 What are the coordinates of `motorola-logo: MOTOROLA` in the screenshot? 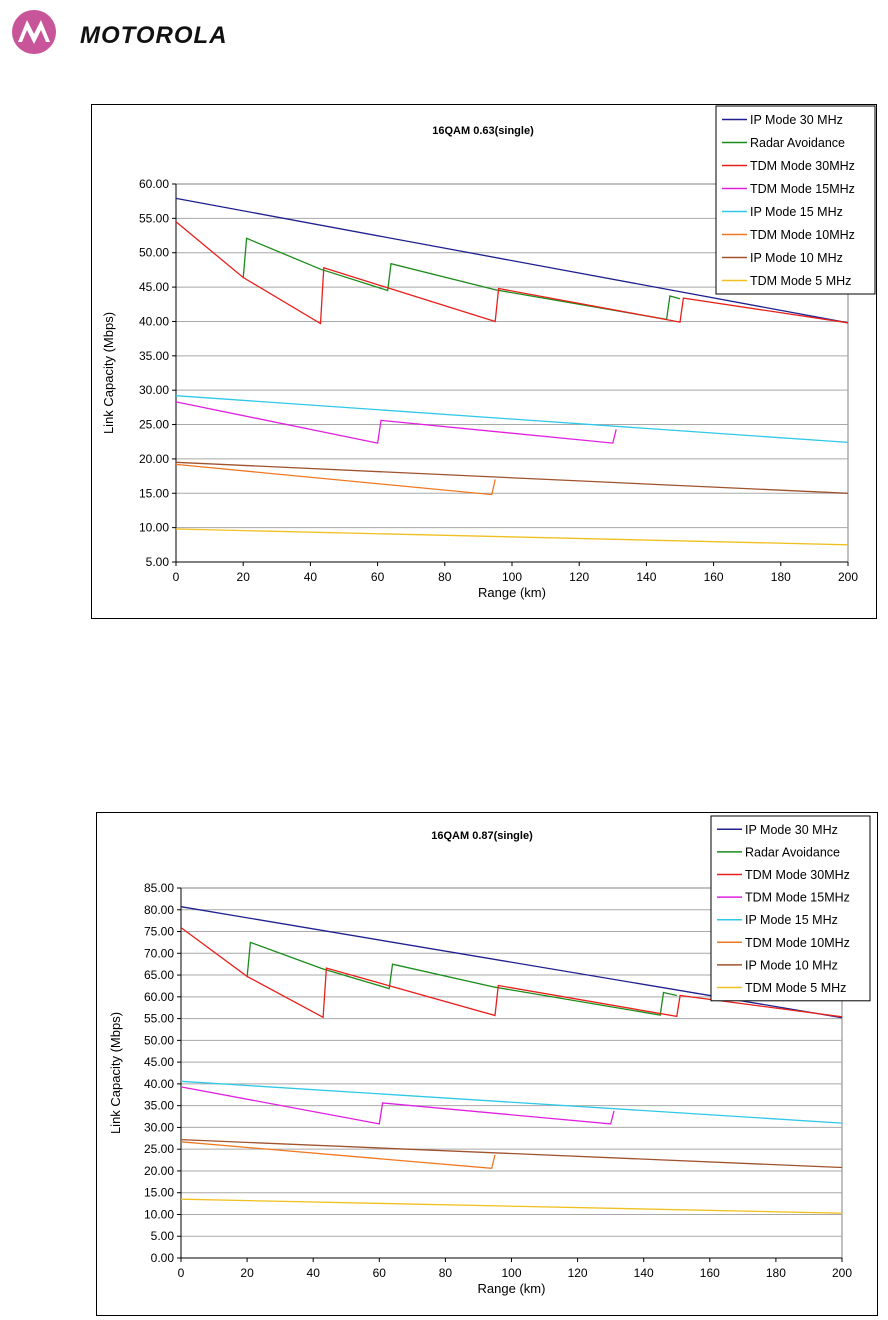 It's located at (140, 32).